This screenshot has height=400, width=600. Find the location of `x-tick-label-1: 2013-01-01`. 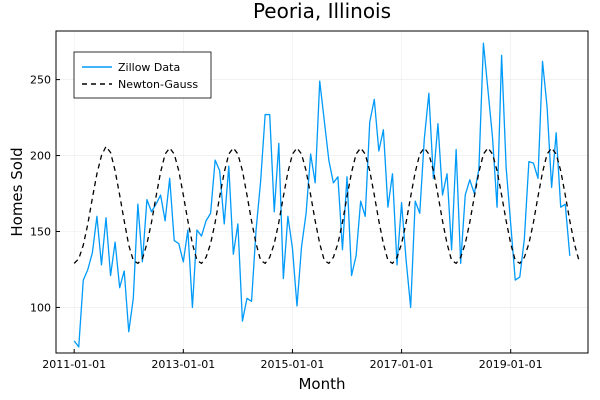

x-tick-label-1: 2013-01-01 is located at coordinates (183, 364).